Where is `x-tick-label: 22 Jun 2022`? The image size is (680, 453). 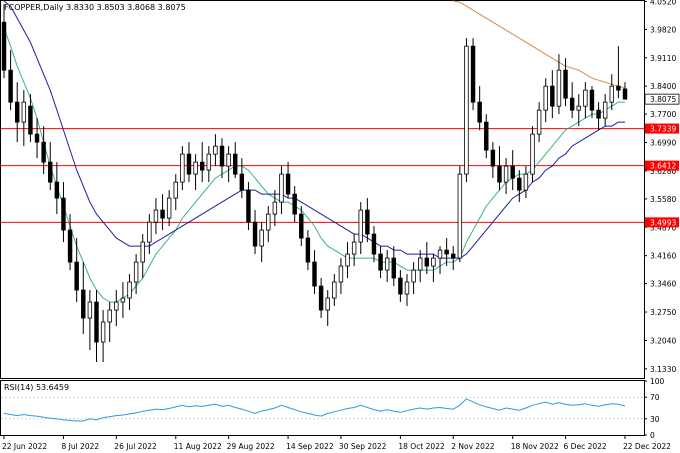 x-tick-label: 22 Jun 2022 is located at coordinates (24, 446).